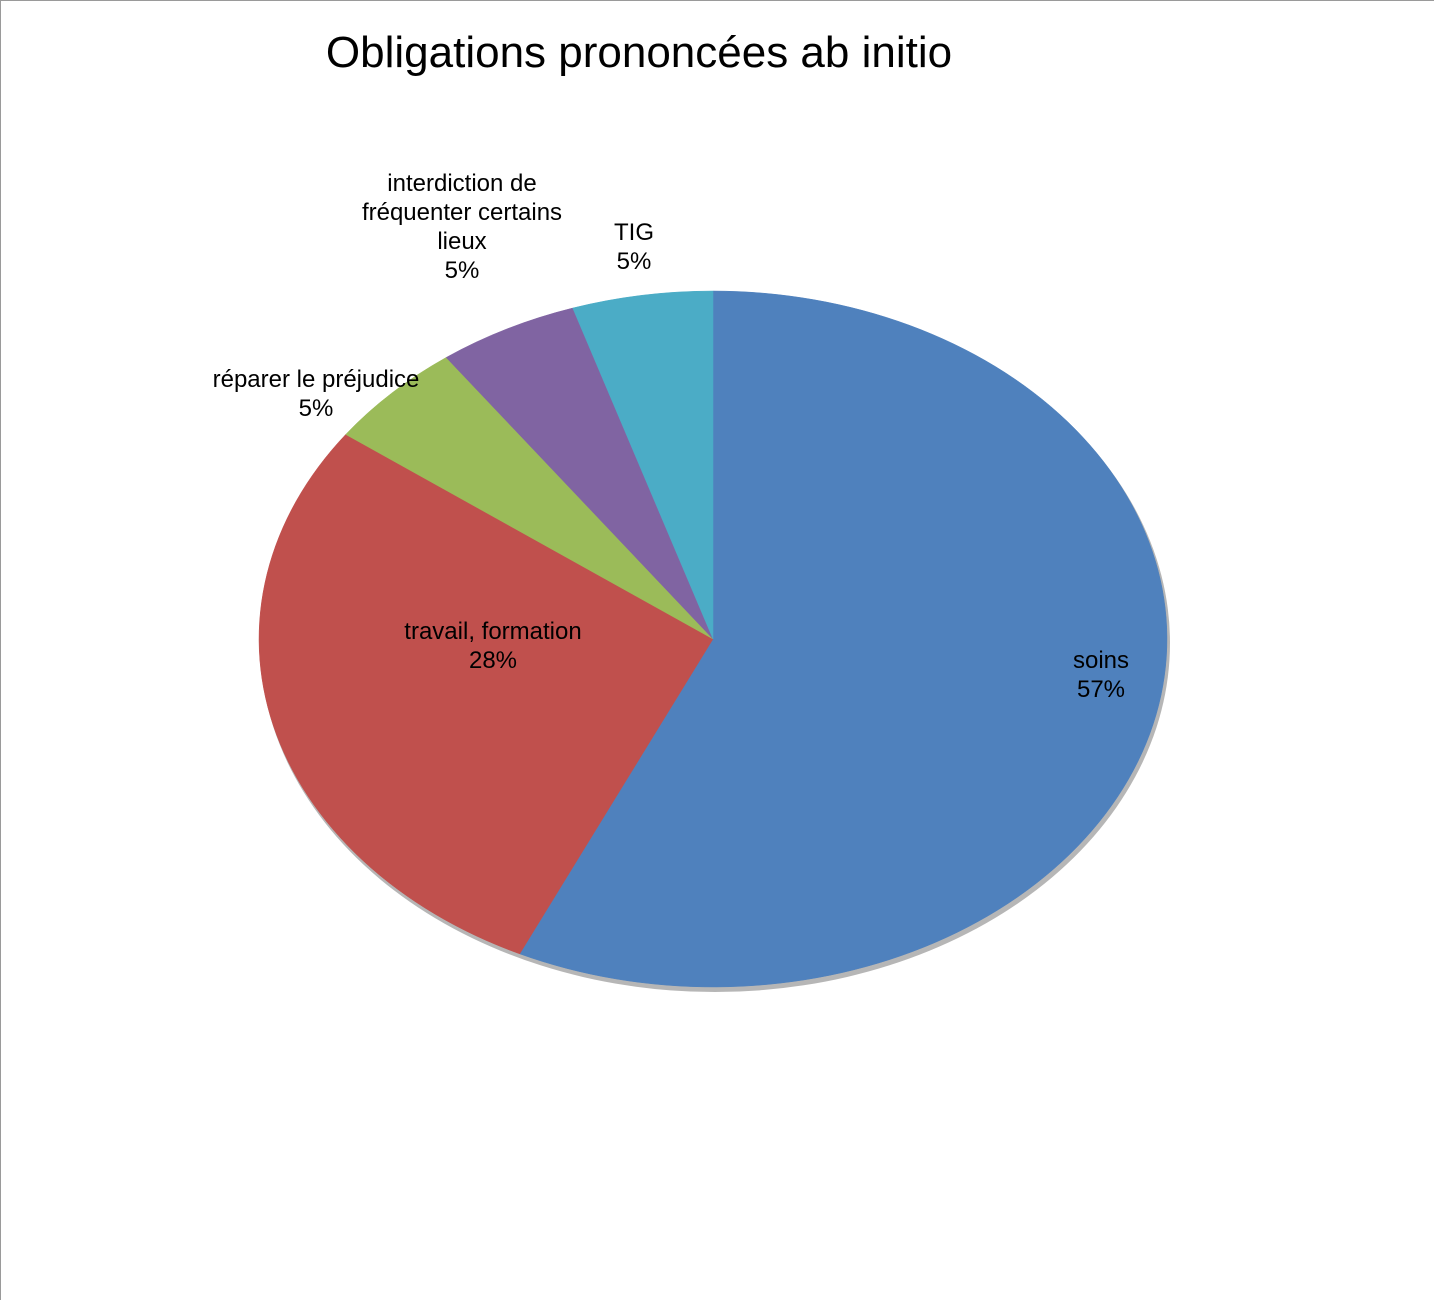 This screenshot has width=1435, height=1301. I want to click on pie-slice-interdiction-de-frequenter-certains-lieux, so click(579, 473).